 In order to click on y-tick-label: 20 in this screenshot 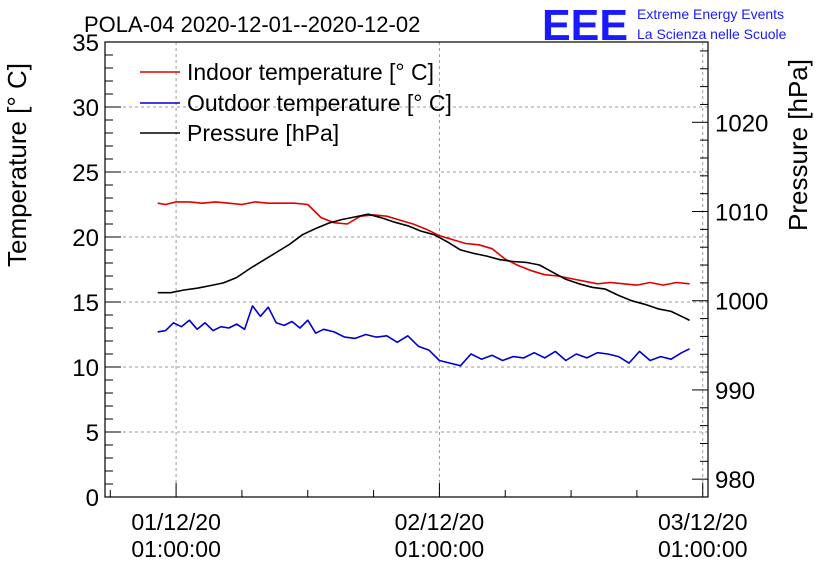, I will do `click(85, 238)`.